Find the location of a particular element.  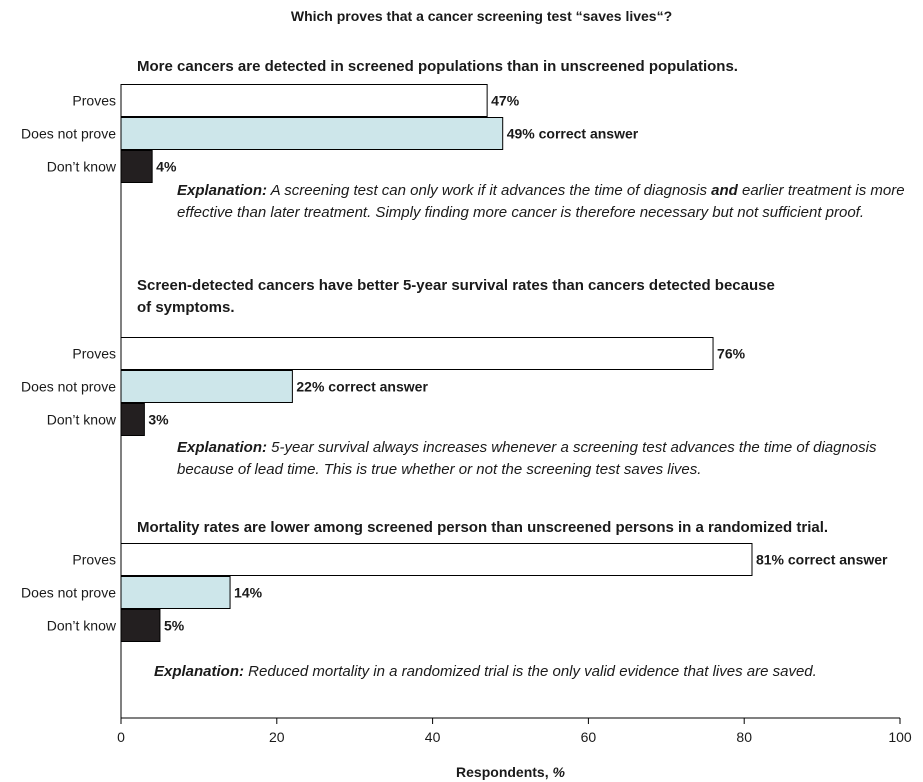

data-label: 5% is located at coordinates (174, 626).